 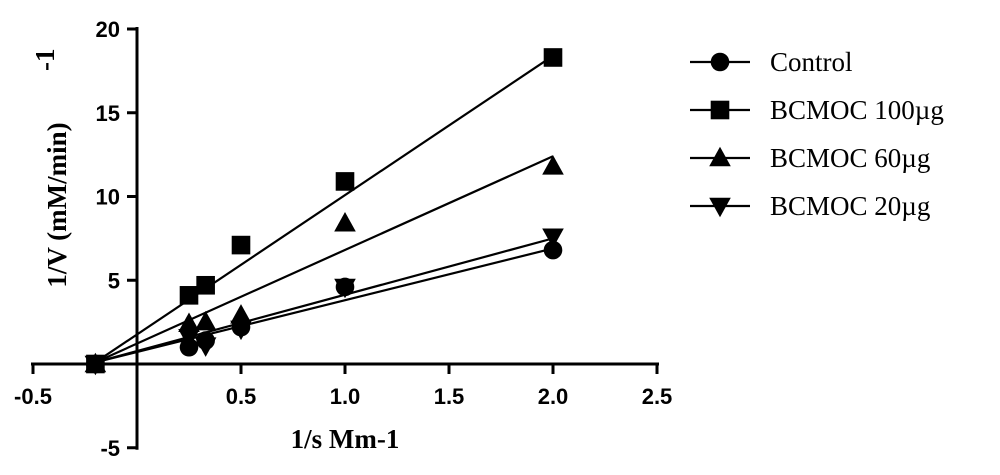 I want to click on legend-label: BCMOC 100µg, so click(x=857, y=110).